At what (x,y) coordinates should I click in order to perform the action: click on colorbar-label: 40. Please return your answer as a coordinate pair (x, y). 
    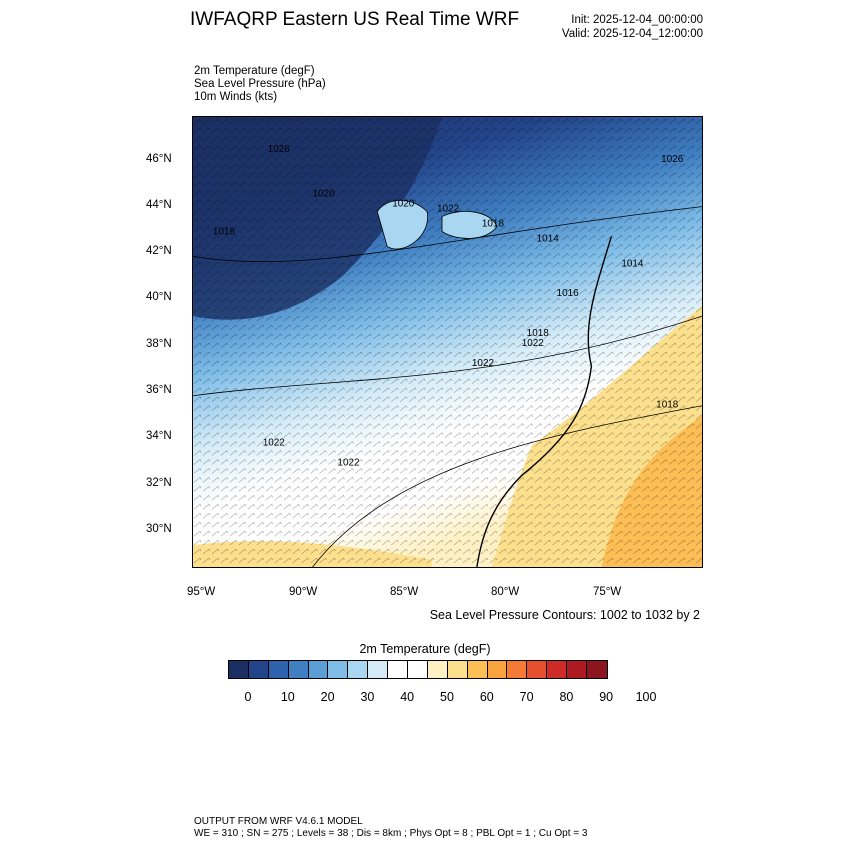
    Looking at the image, I should click on (407, 697).